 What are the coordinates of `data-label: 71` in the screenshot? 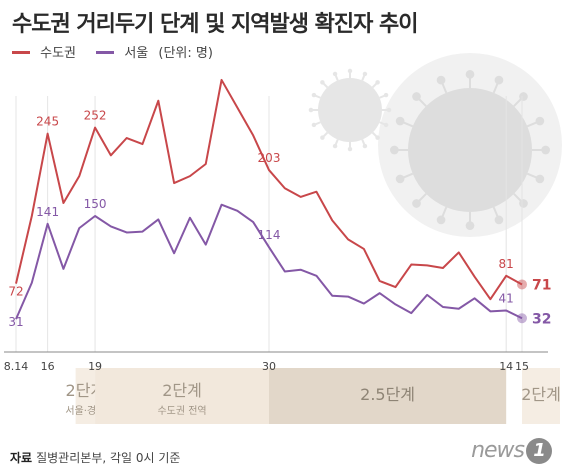 It's located at (541, 285).